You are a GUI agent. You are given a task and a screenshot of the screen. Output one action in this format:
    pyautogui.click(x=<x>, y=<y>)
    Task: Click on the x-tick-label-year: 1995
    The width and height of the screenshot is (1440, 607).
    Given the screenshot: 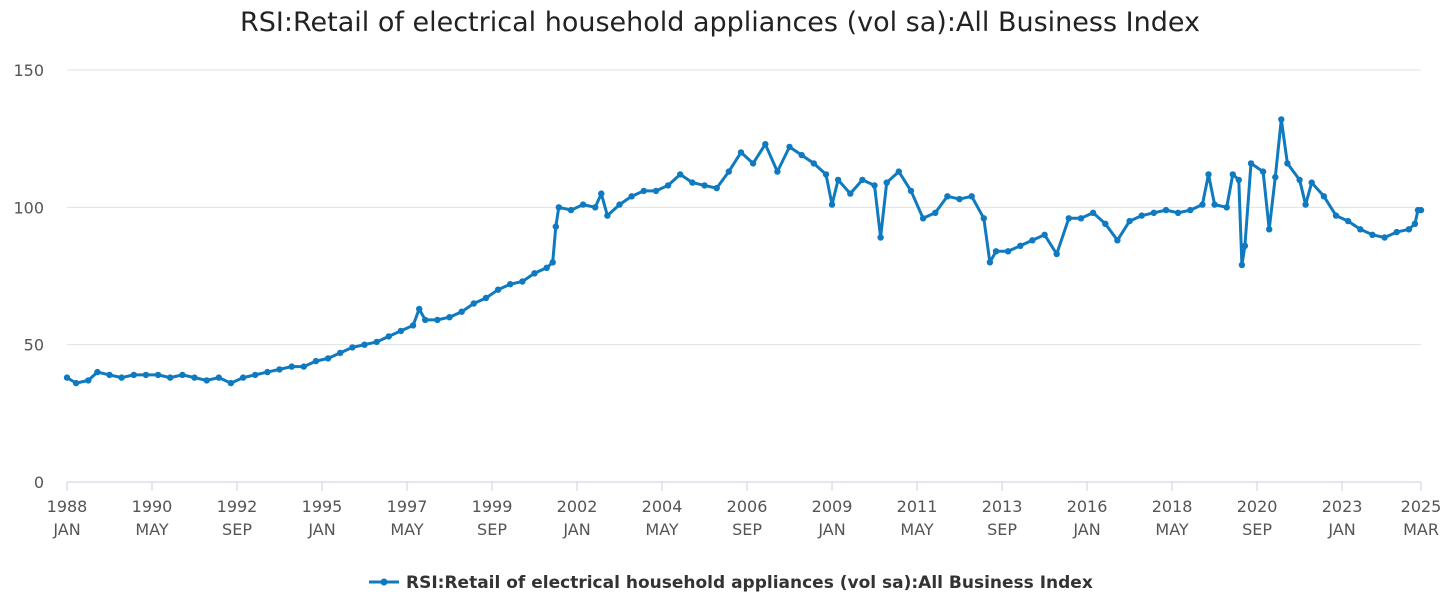 What is the action you would take?
    pyautogui.click(x=322, y=506)
    